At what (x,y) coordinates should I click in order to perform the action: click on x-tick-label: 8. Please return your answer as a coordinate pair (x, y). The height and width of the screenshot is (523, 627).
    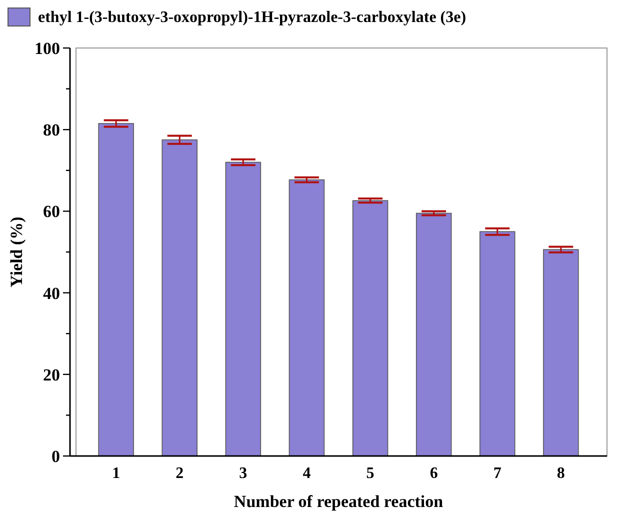
    Looking at the image, I should click on (560, 473).